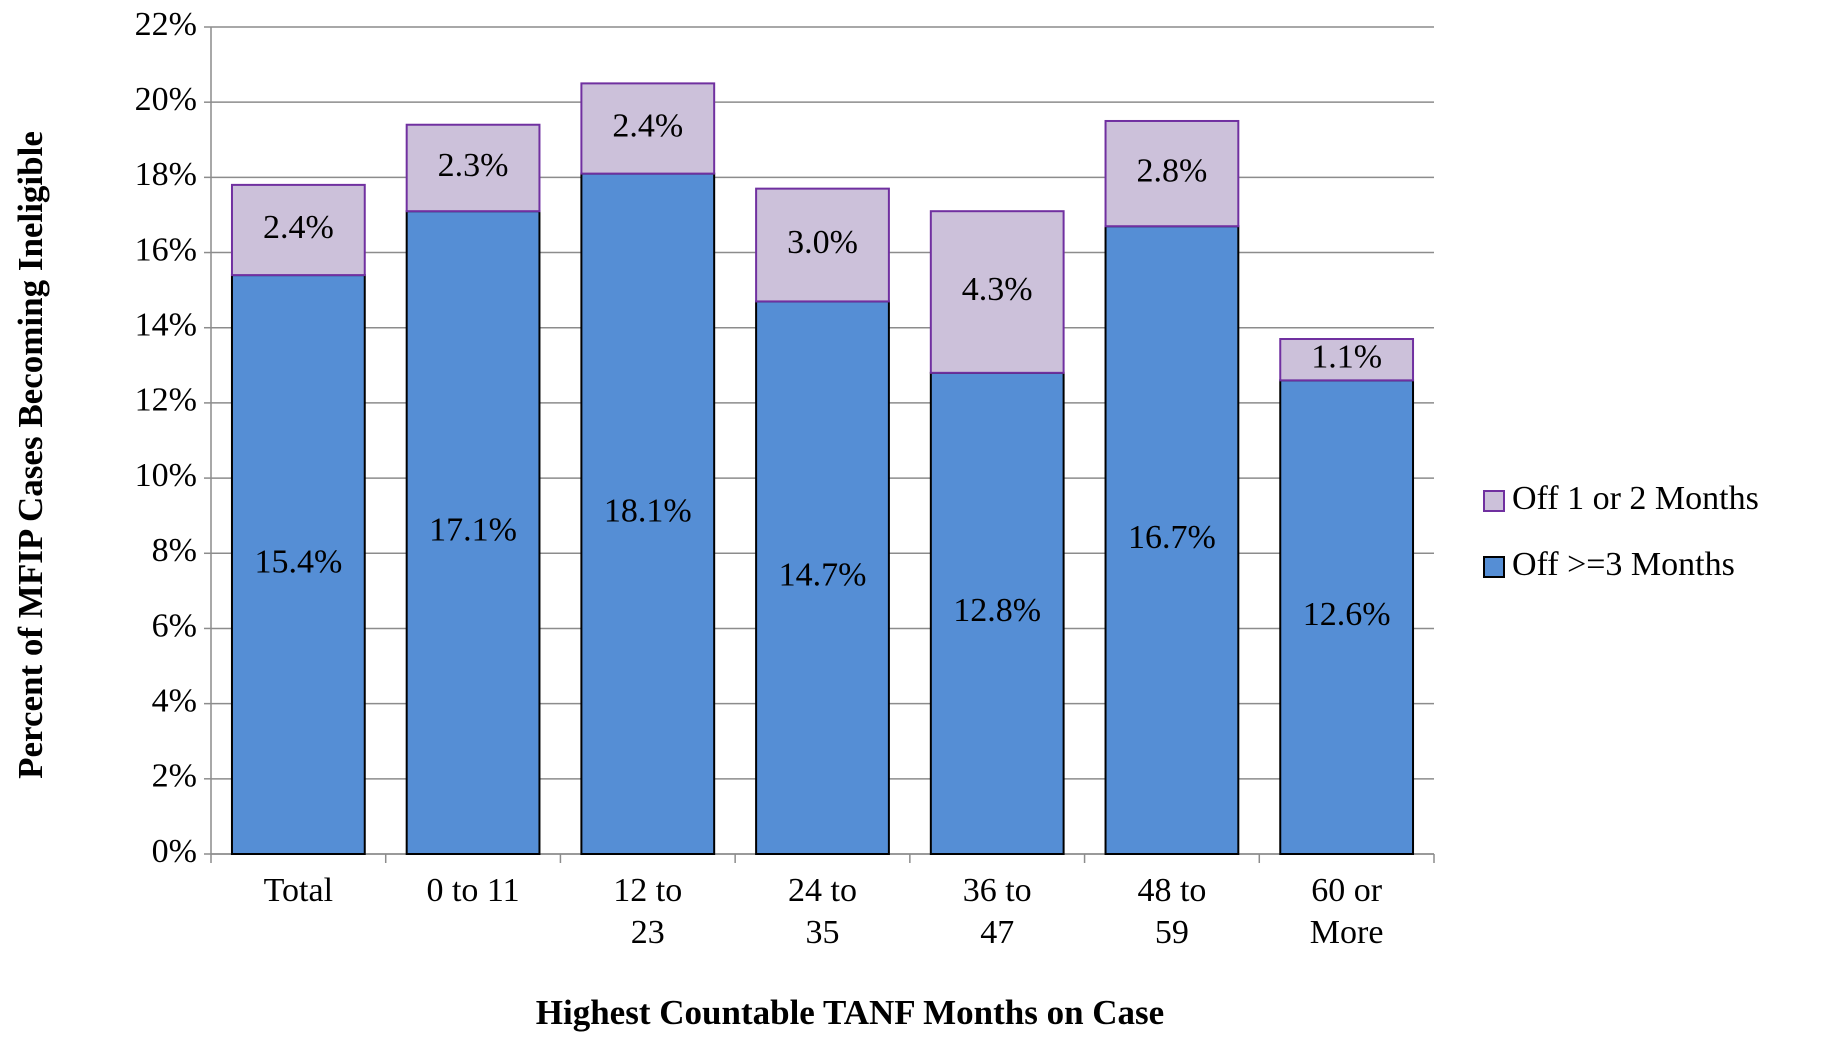 The image size is (1830, 1037). I want to click on x-tick-label: 12 to 23, so click(648, 911).